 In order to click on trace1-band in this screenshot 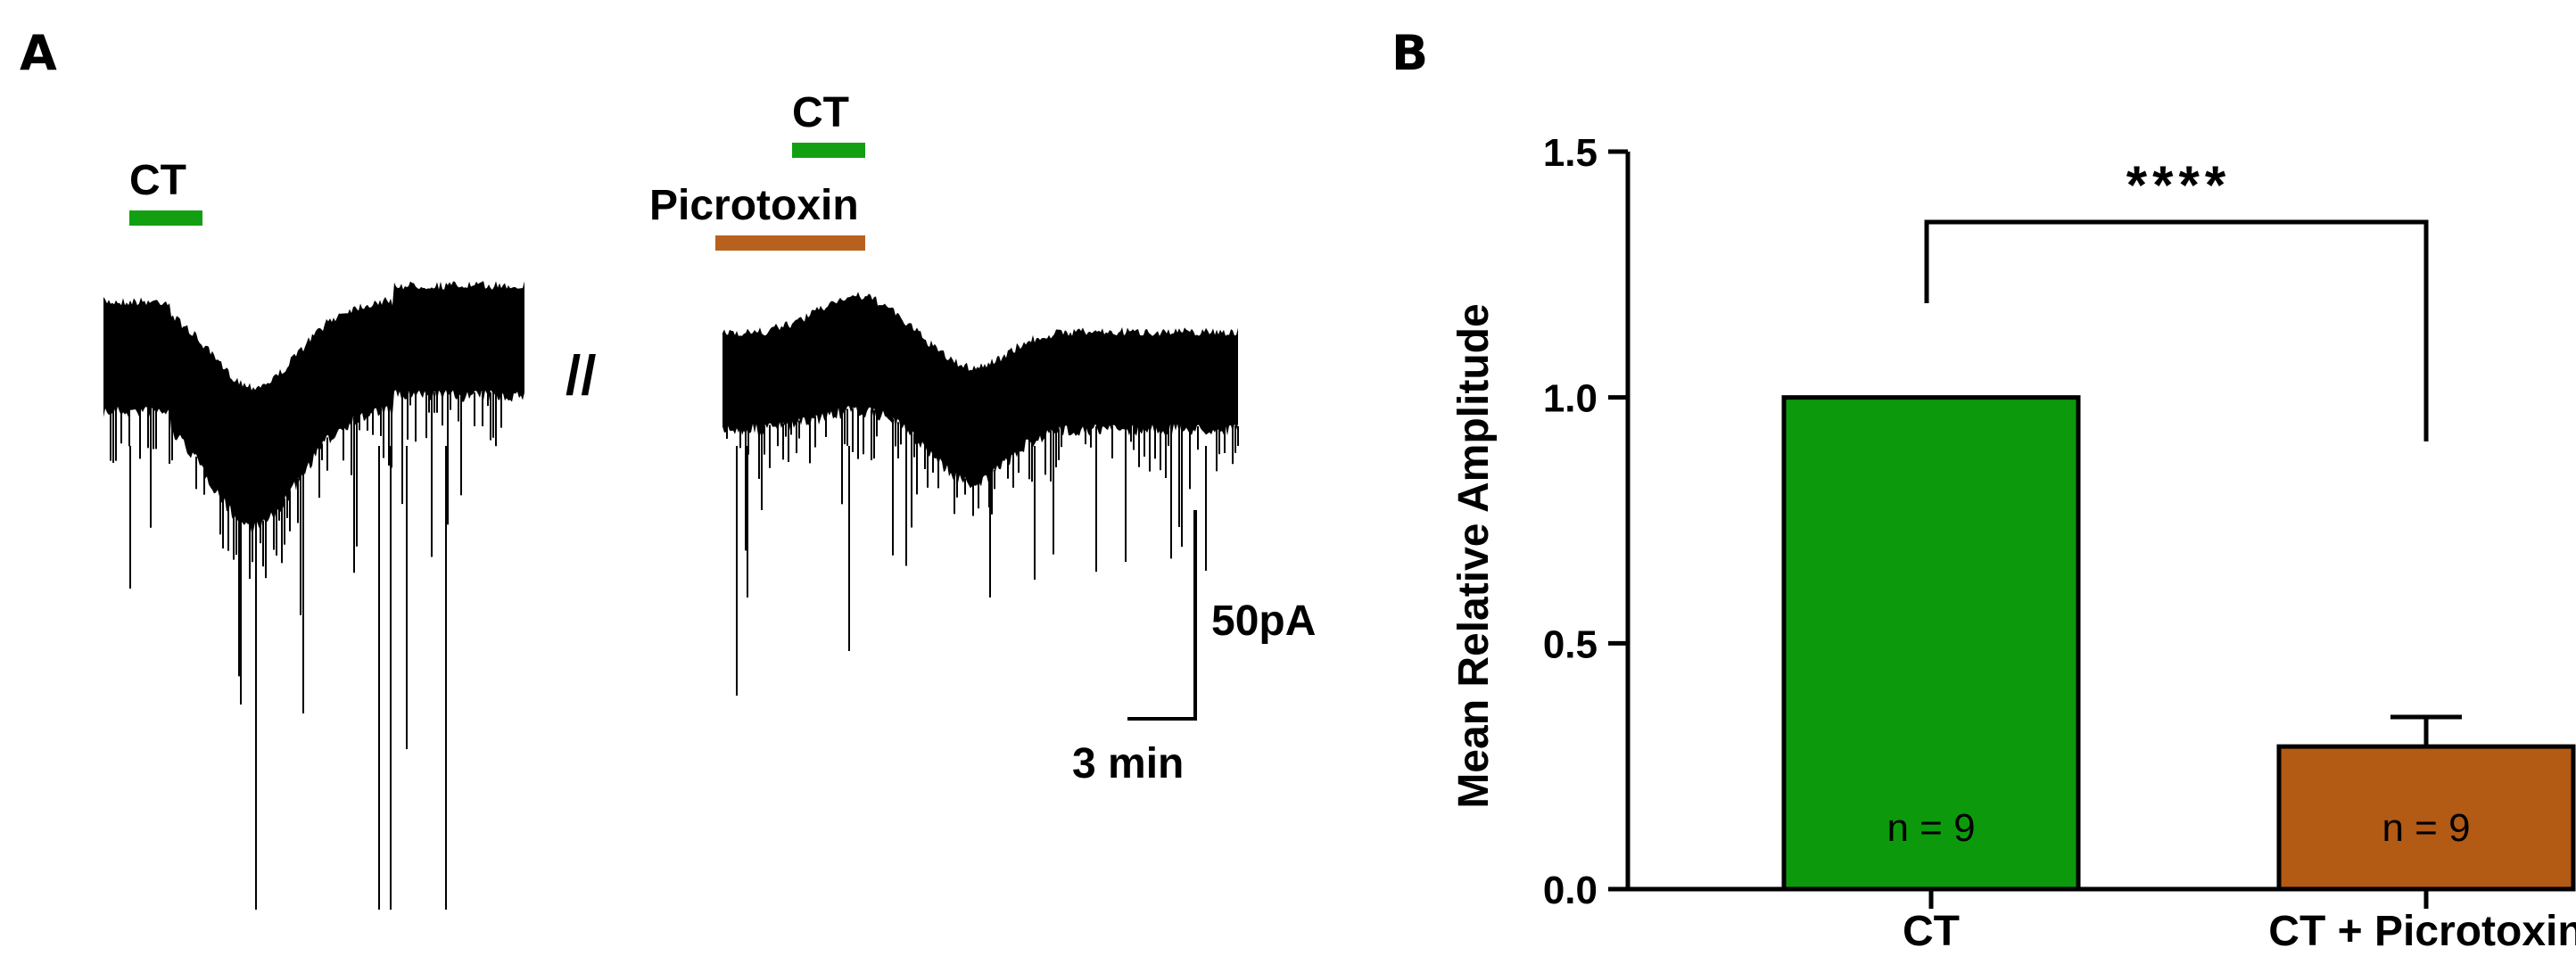, I will do `click(314, 406)`.